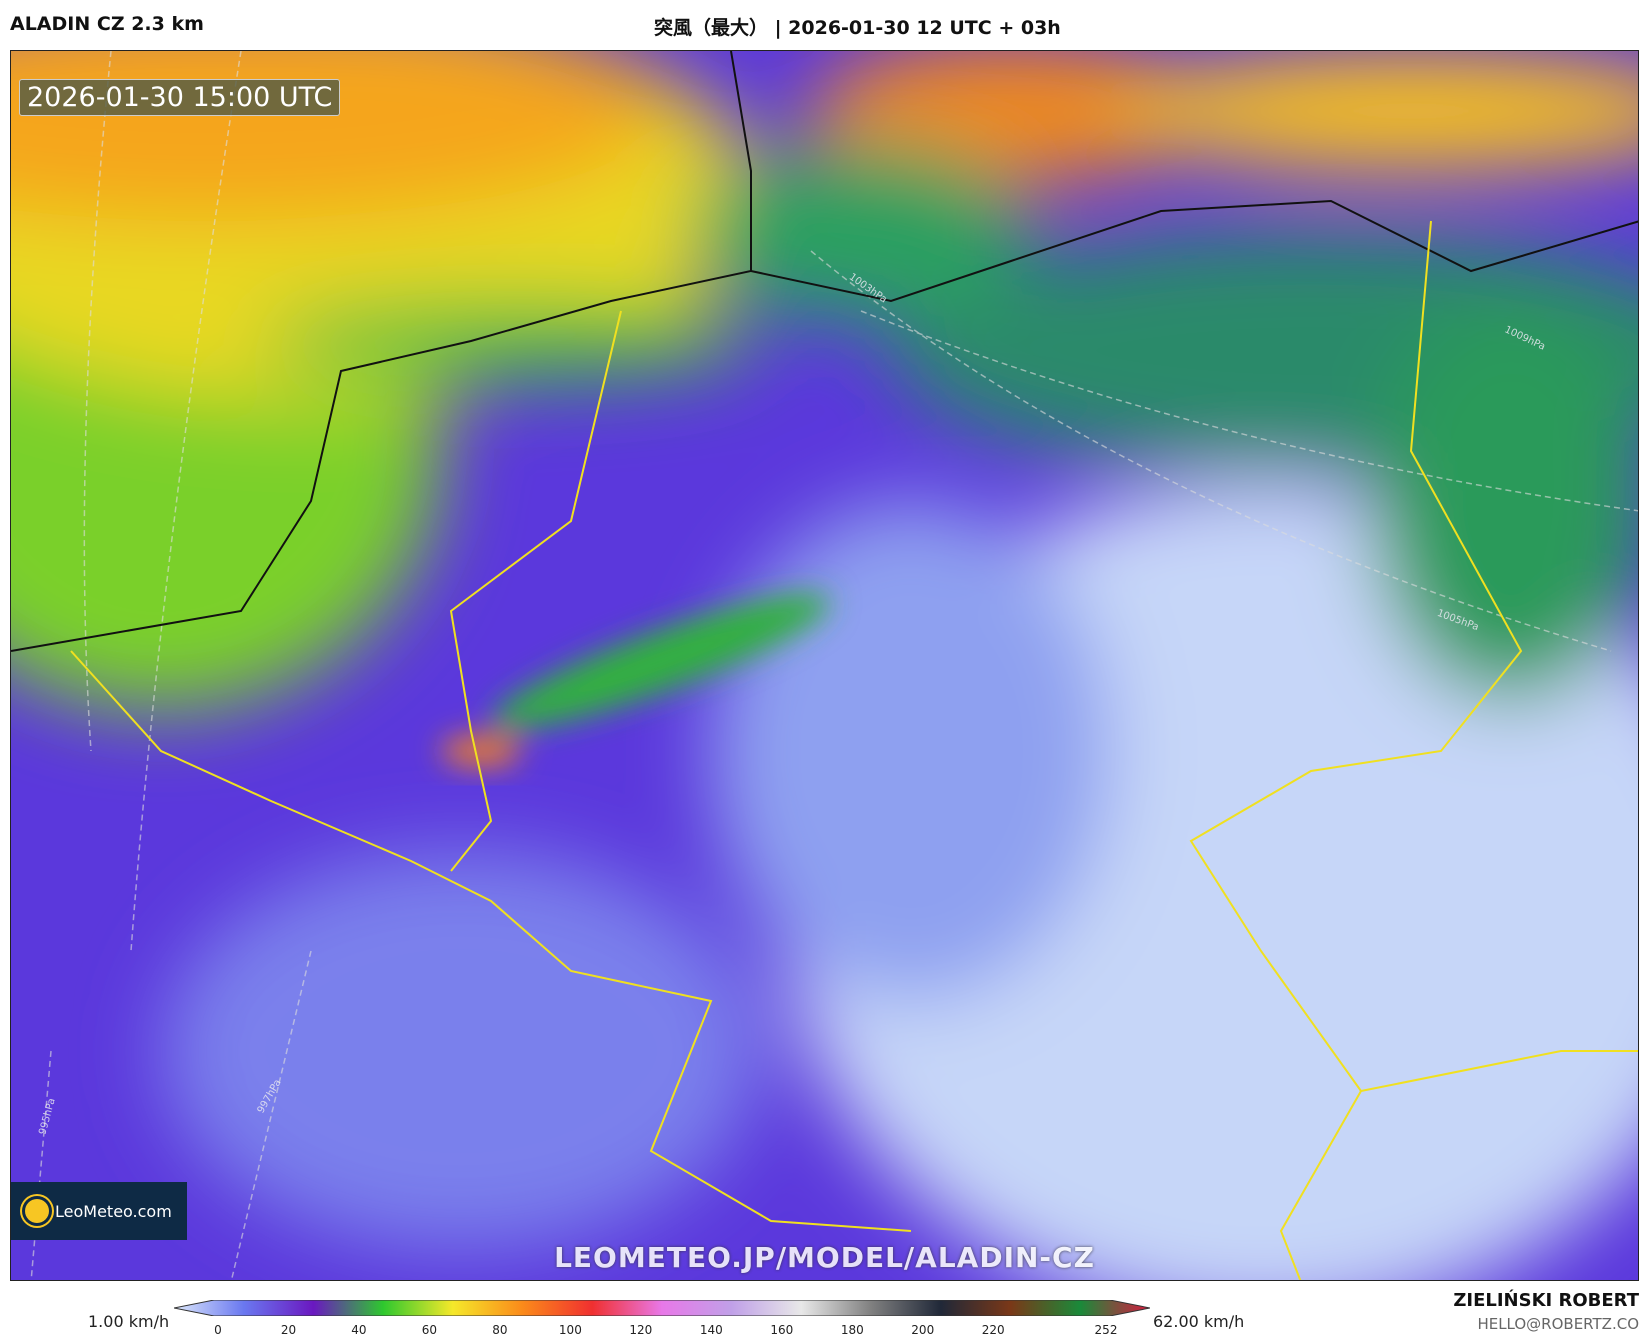  Describe the element at coordinates (782, 1330) in the screenshot. I see `colorbar-tick: 160` at that location.